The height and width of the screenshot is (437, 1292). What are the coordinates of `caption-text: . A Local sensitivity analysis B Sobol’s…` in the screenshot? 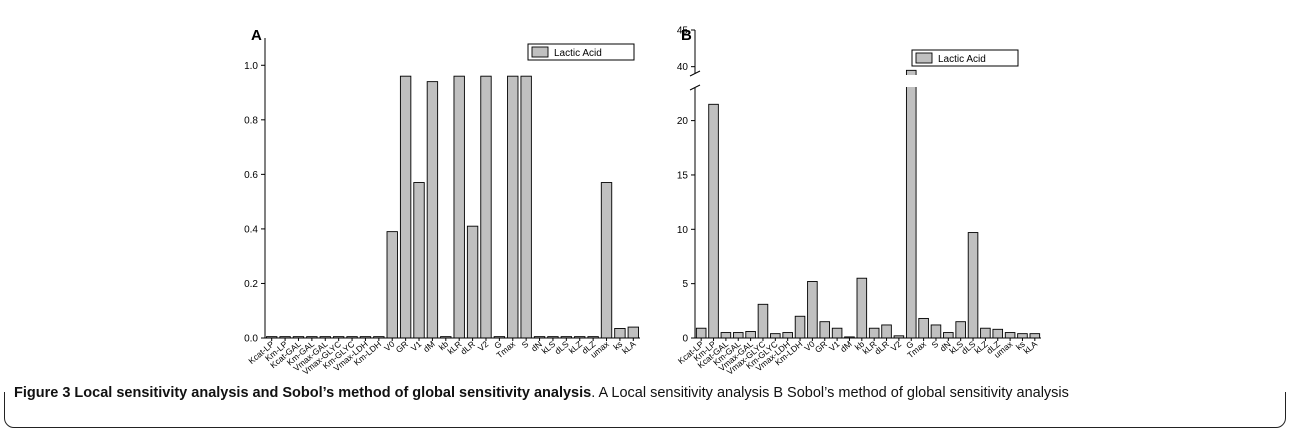 It's located at (830, 393).